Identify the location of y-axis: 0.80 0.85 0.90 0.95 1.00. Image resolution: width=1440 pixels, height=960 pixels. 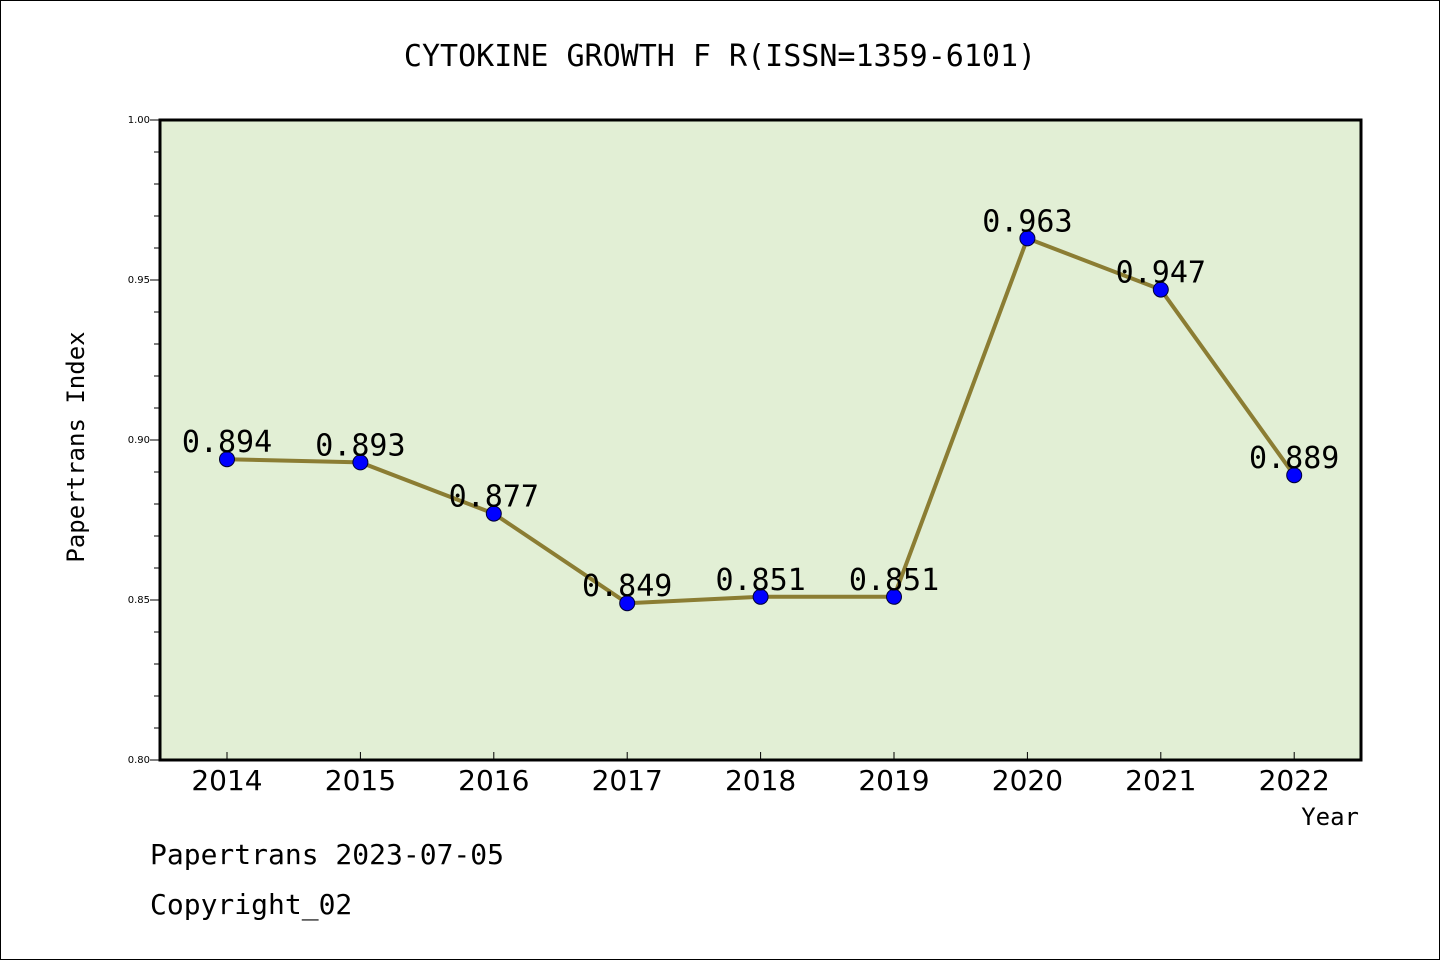
(144, 440).